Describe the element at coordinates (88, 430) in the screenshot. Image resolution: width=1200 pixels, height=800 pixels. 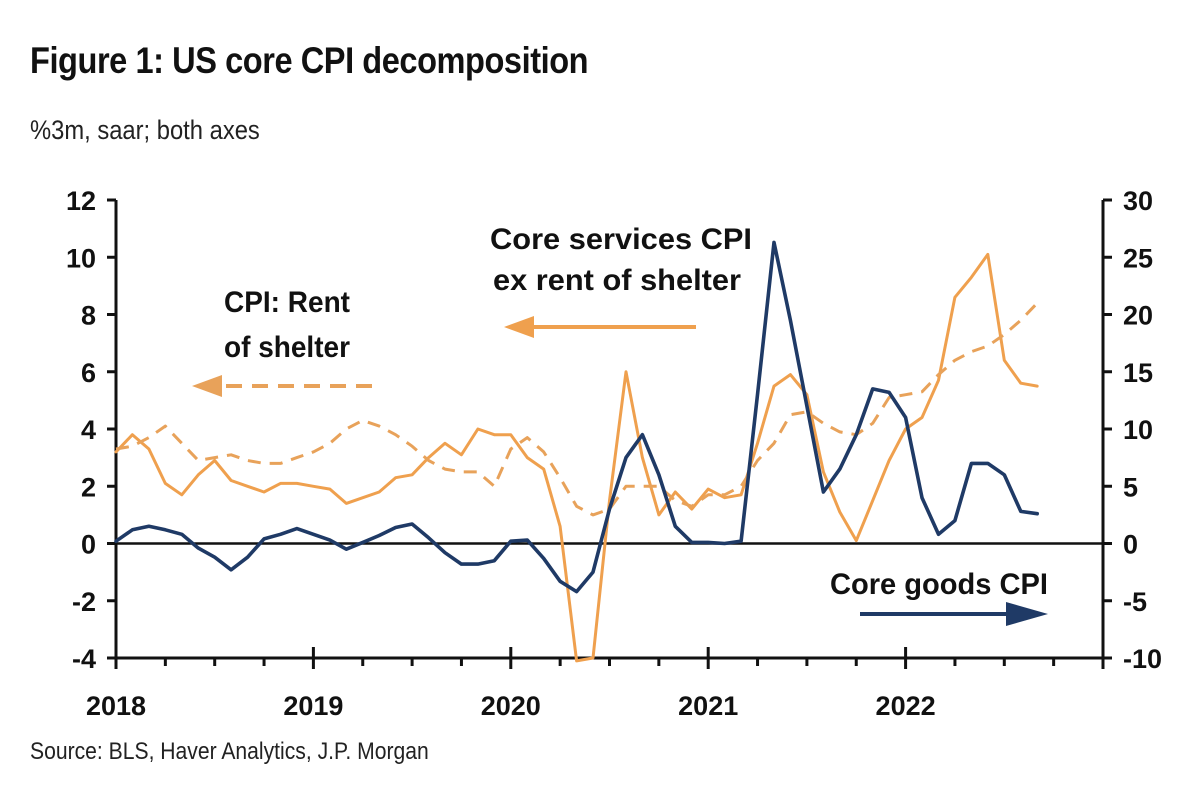
I see `left-axis-tick-label: 4` at that location.